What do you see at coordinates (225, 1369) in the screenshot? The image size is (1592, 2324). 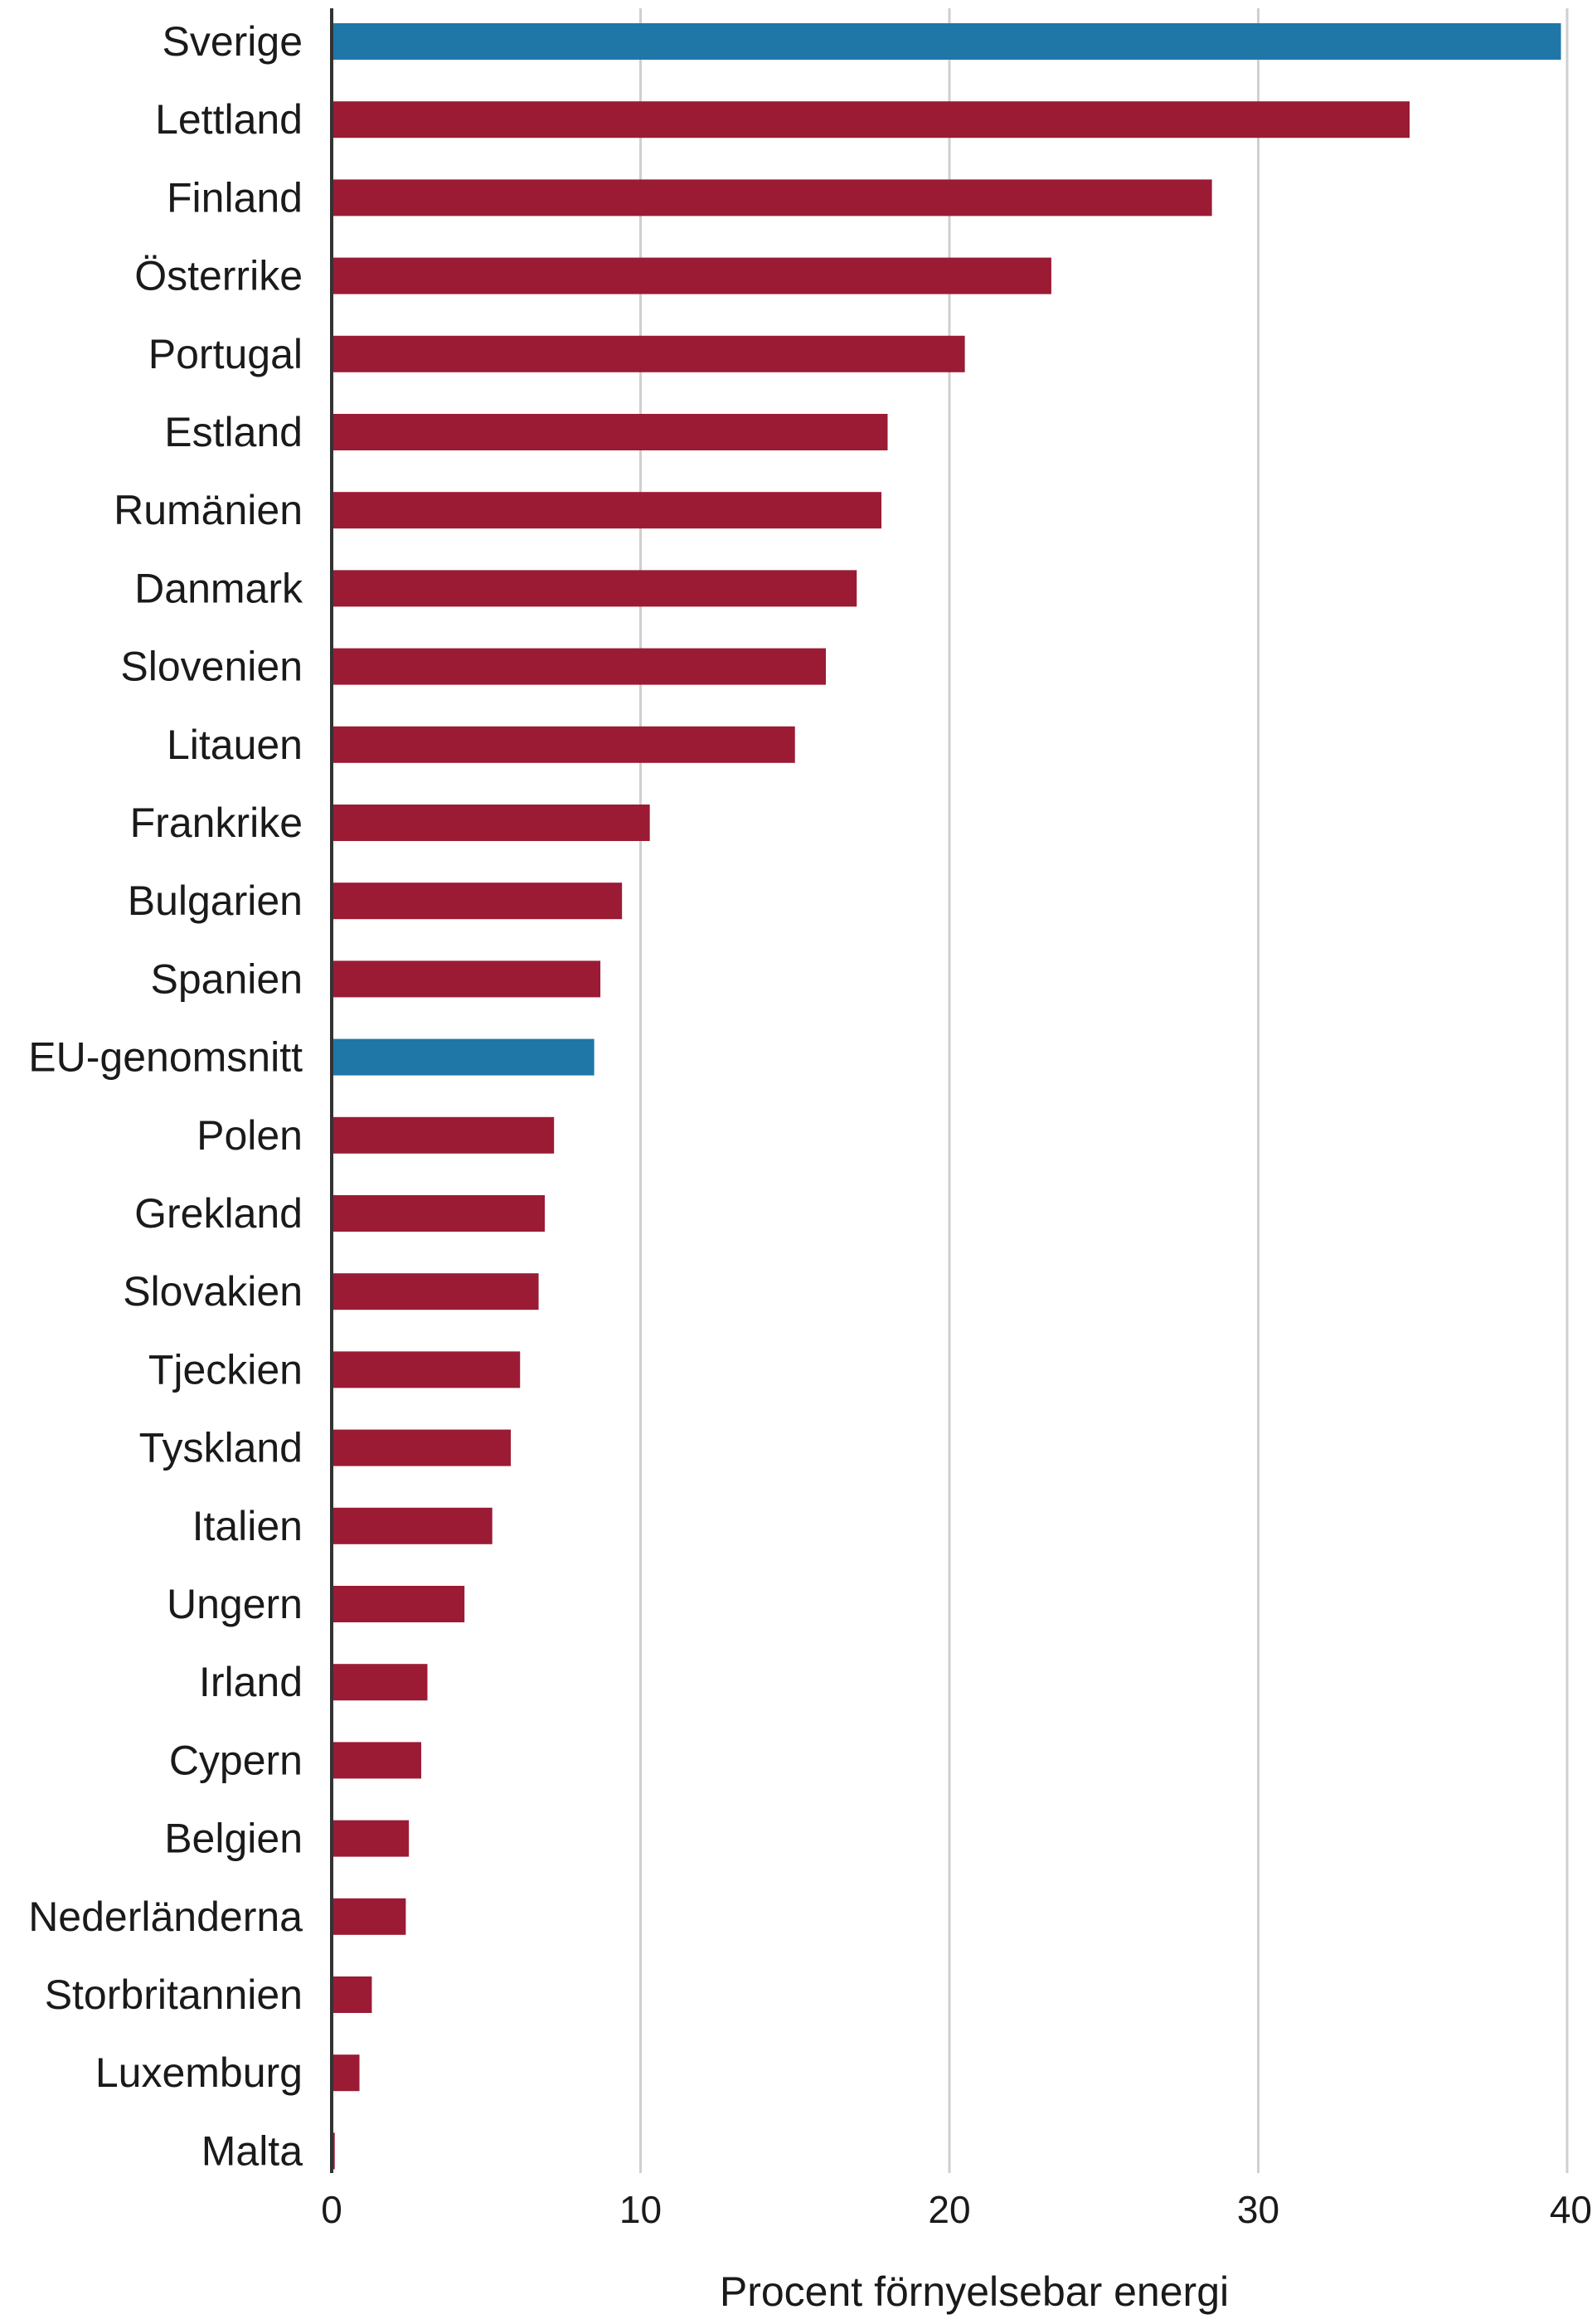 I see `category-label-tjeckien: Tjeckien` at bounding box center [225, 1369].